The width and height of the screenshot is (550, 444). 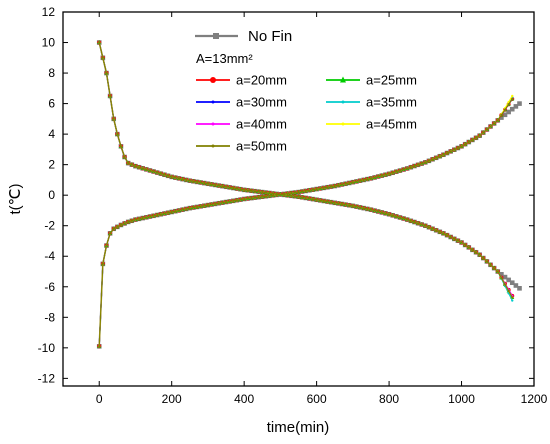 What do you see at coordinates (51, 134) in the screenshot?
I see `y-tick-label: 4` at bounding box center [51, 134].